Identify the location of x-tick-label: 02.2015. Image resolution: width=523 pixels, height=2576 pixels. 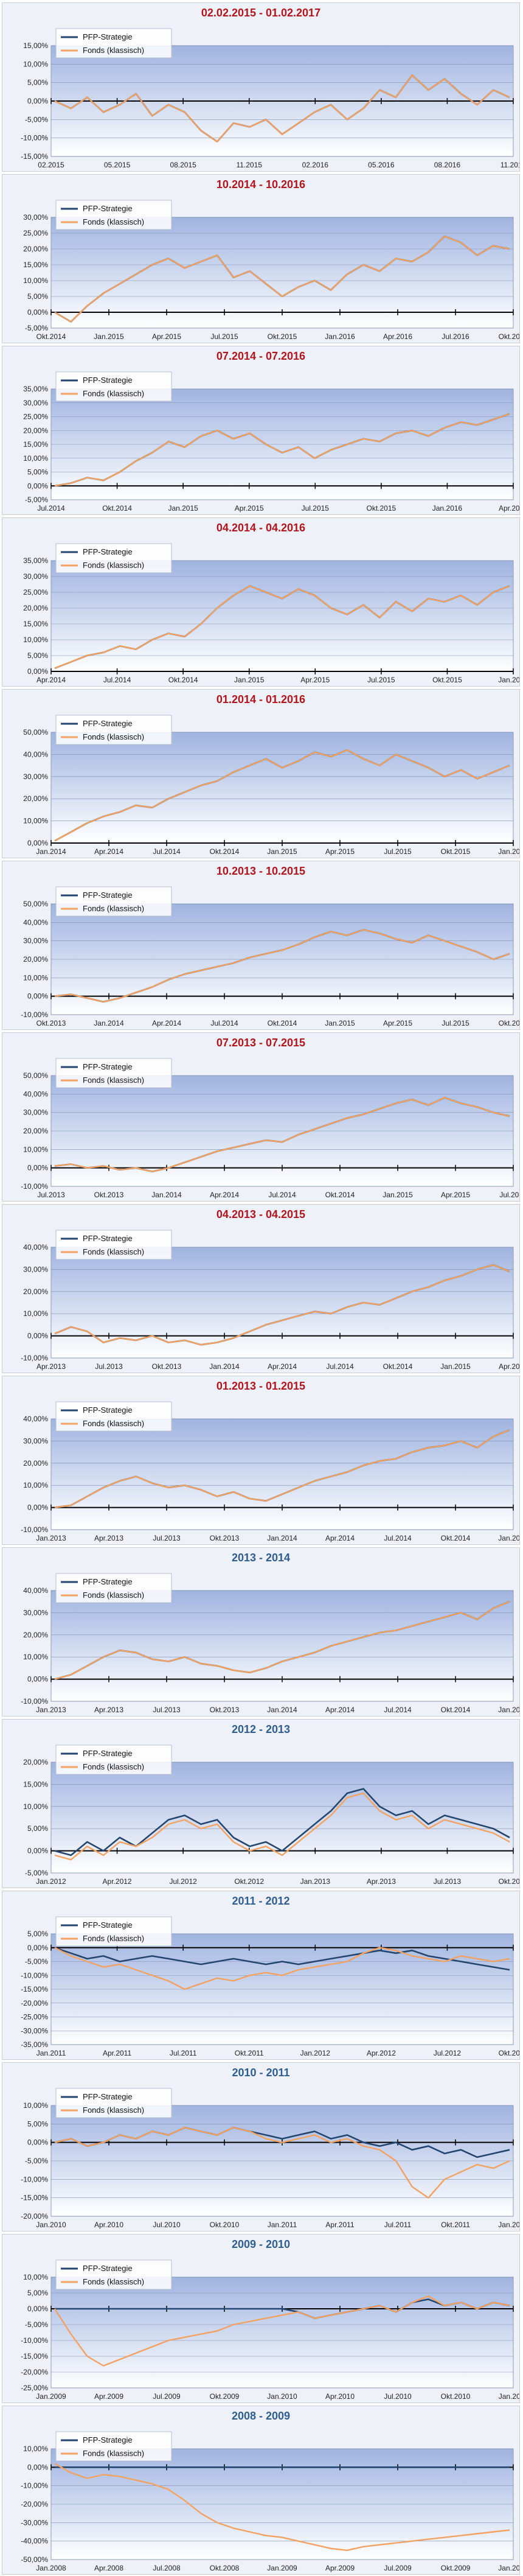
(51, 165).